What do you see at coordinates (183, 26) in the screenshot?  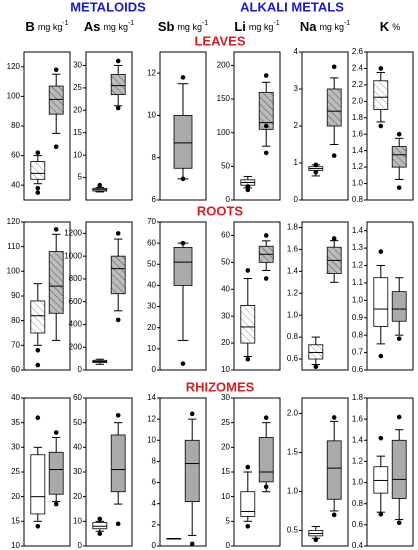 I see `column-label: Sb mg kg-1` at bounding box center [183, 26].